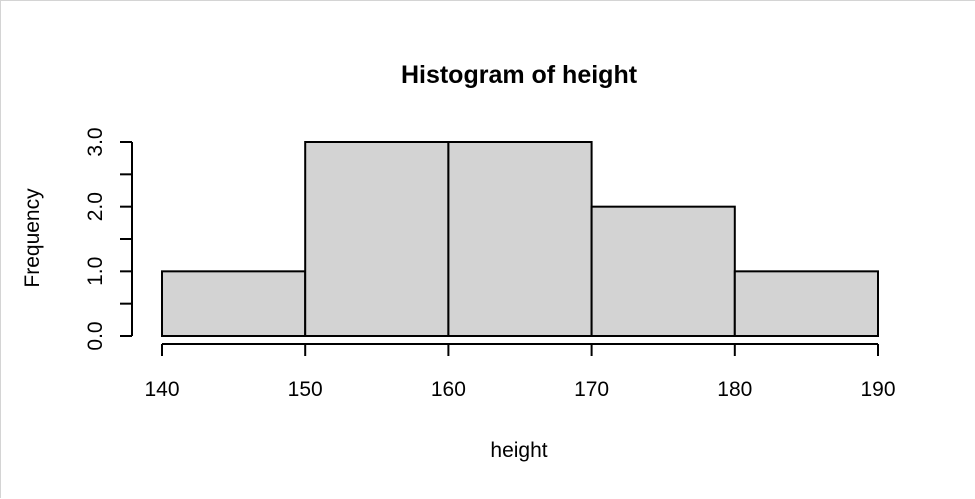  What do you see at coordinates (877, 389) in the screenshot?
I see `x-tick-label: 190` at bounding box center [877, 389].